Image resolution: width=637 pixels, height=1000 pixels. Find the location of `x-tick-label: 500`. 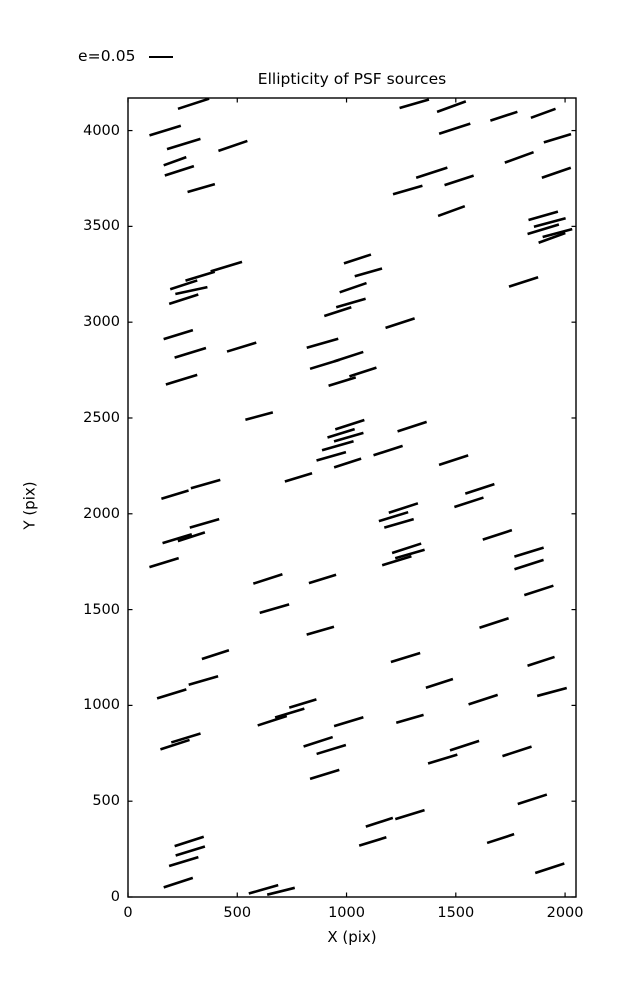

x-tick-label: 500 is located at coordinates (237, 913).